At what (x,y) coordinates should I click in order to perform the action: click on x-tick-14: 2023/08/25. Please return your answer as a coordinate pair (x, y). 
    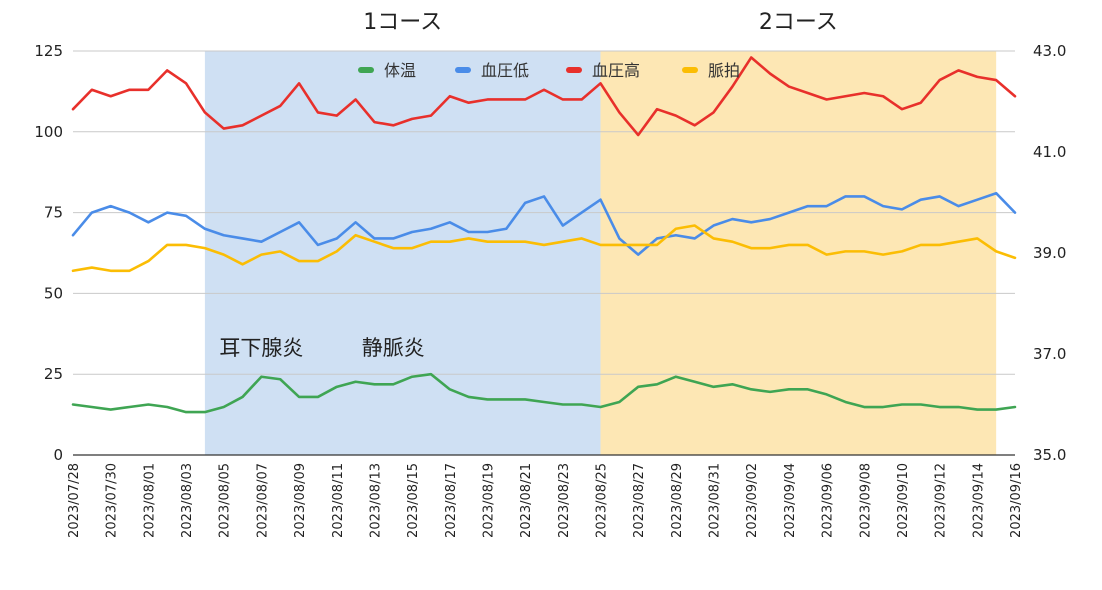
    Looking at the image, I should click on (602, 500).